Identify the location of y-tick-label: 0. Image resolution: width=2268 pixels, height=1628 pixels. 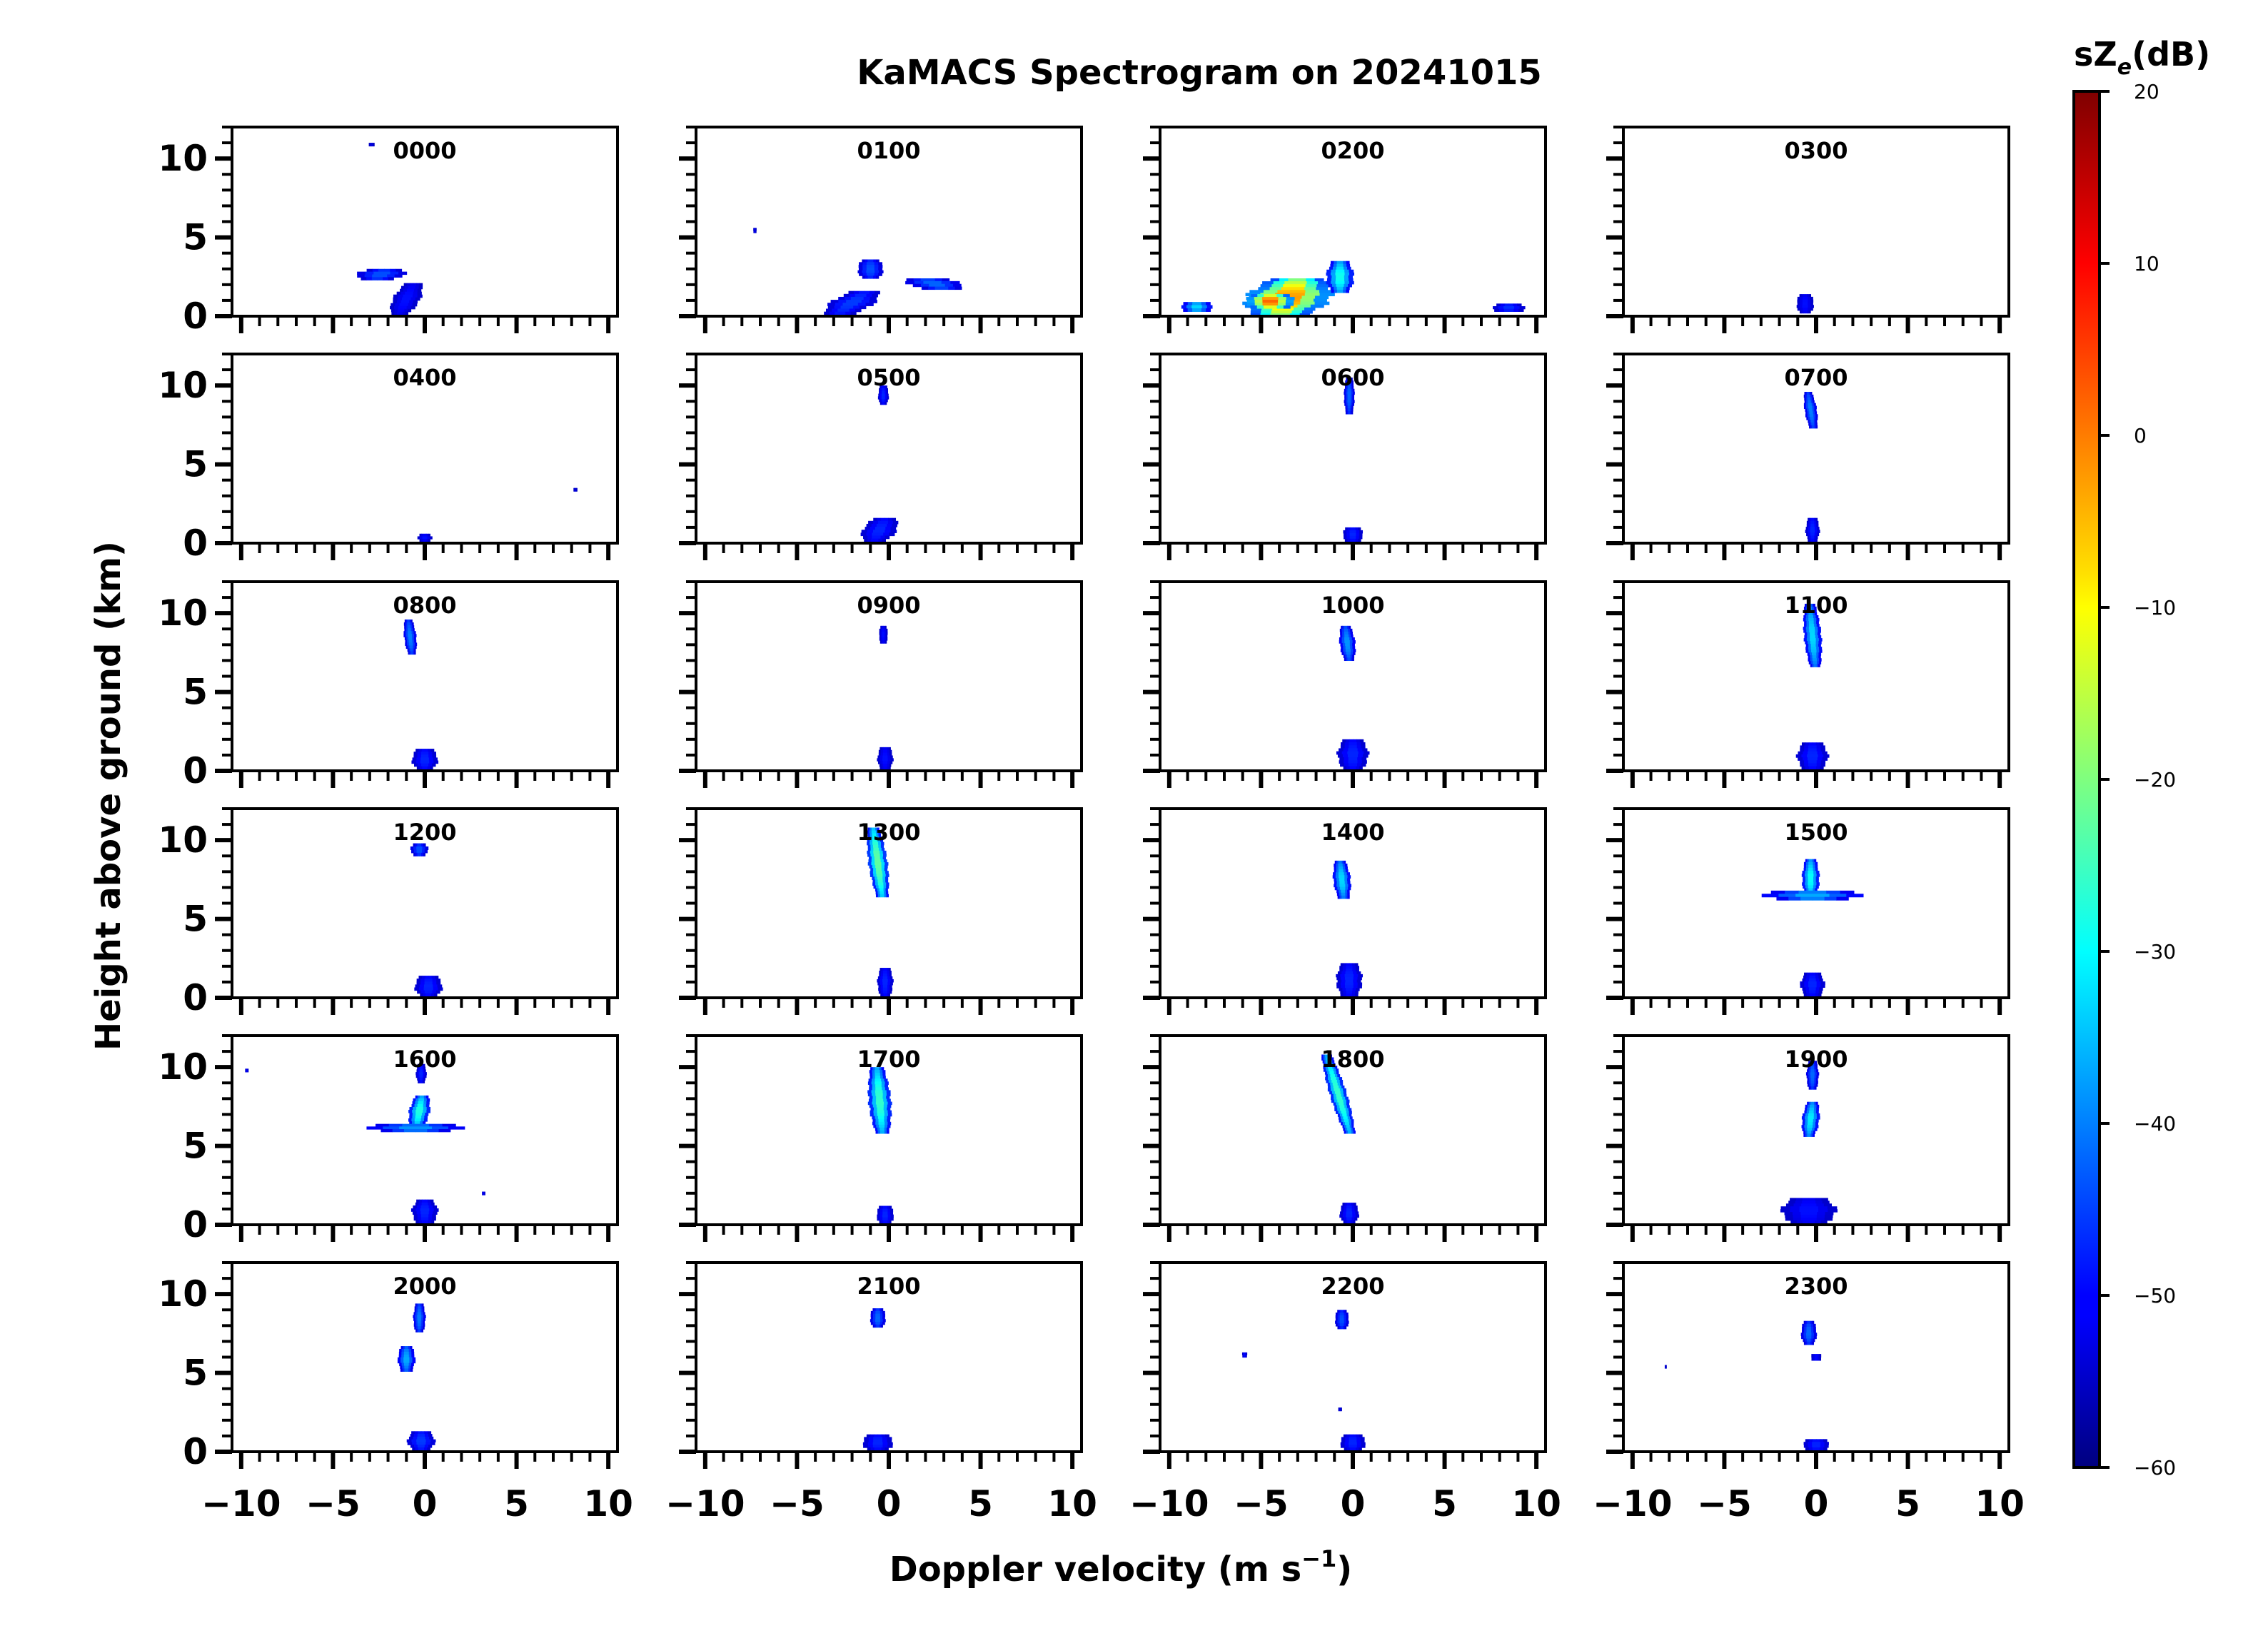
(195, 543).